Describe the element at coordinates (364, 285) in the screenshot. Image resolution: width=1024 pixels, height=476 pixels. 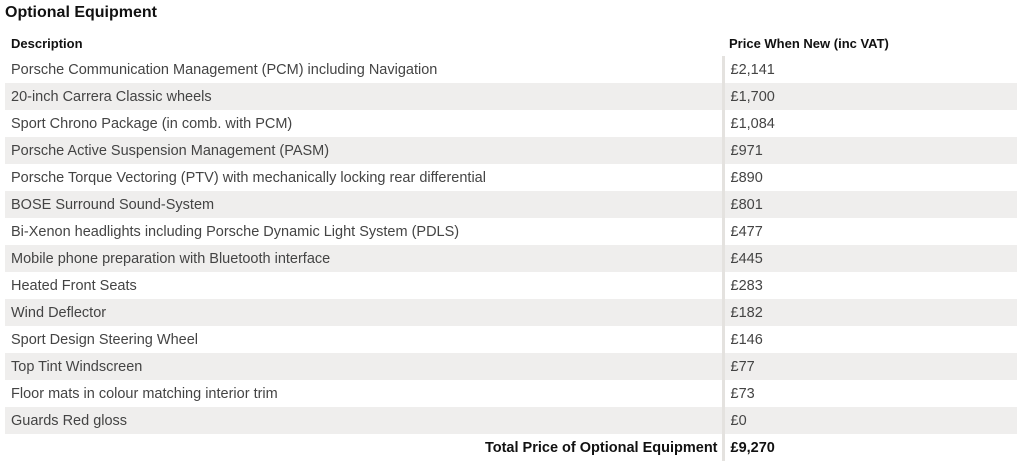
I see `row-description: Heated Front Seats` at that location.